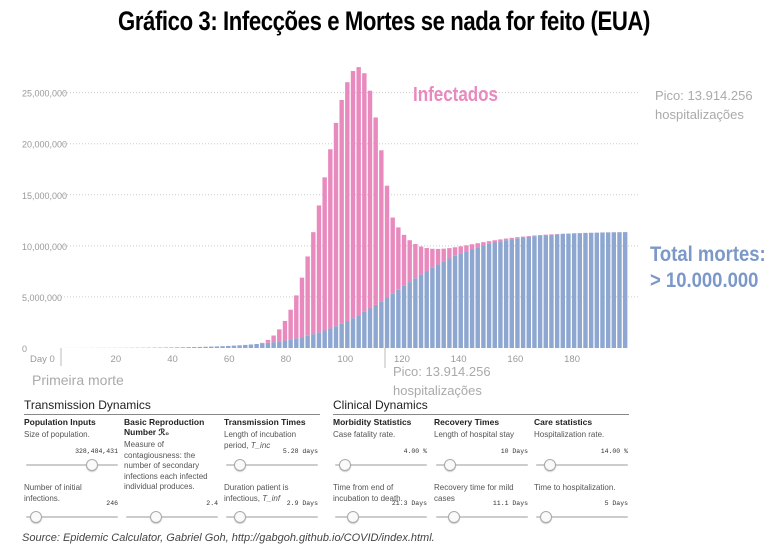 This screenshot has height=550, width=768. I want to click on transmission-dynamics-header: Transmission Dynamics, so click(172, 406).